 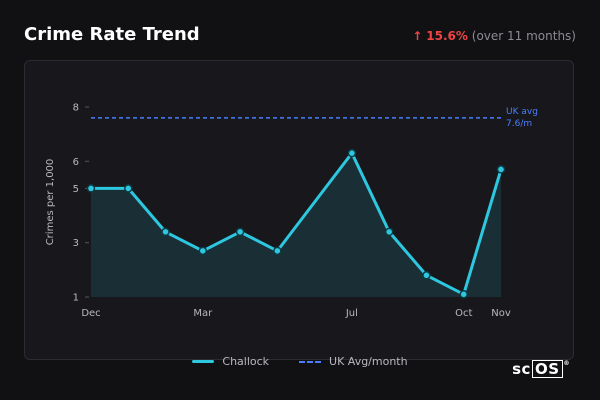 I want to click on x-tick-label: Dec, so click(x=90, y=313).